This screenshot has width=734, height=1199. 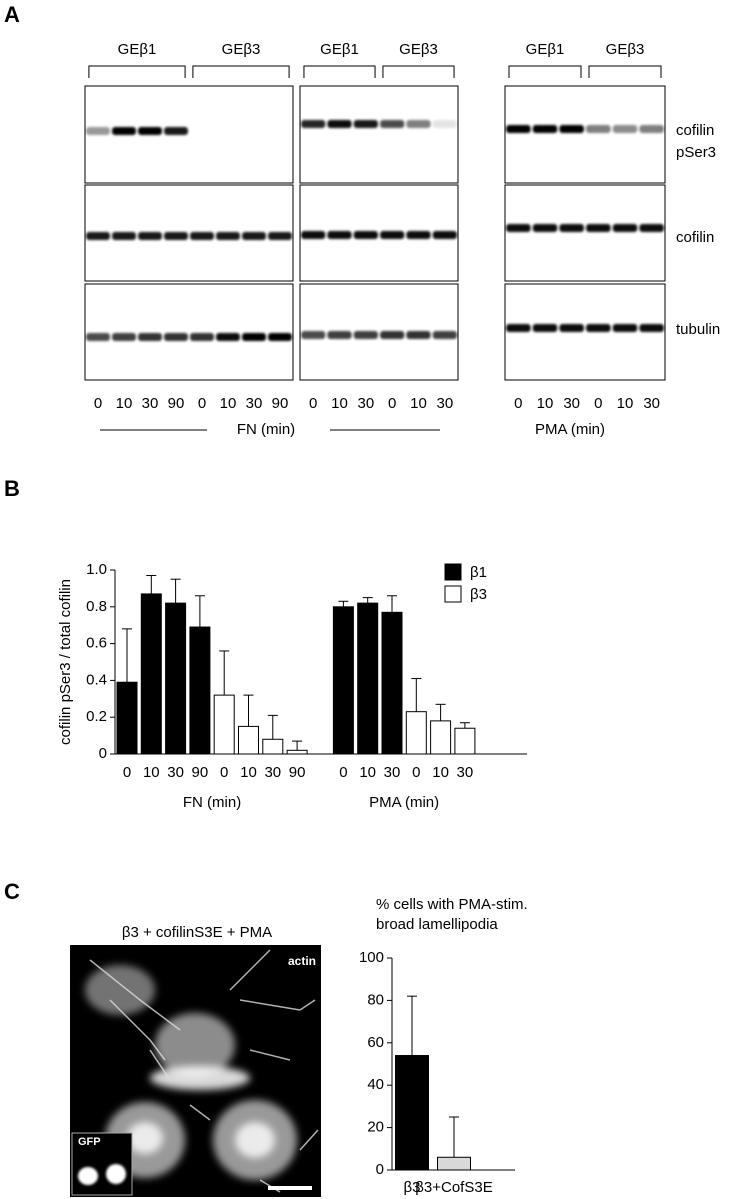 I want to click on group-label: PMA (min), so click(x=404, y=802).